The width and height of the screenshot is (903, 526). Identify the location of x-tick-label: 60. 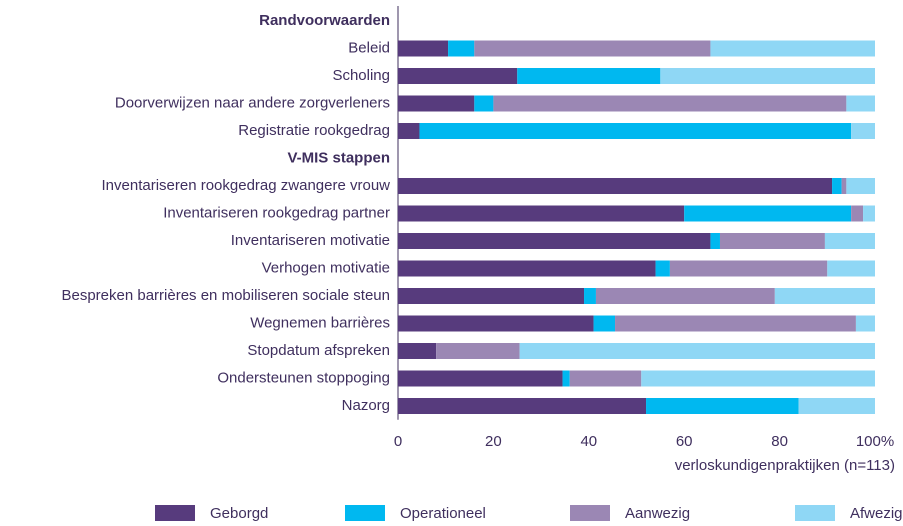
(684, 441).